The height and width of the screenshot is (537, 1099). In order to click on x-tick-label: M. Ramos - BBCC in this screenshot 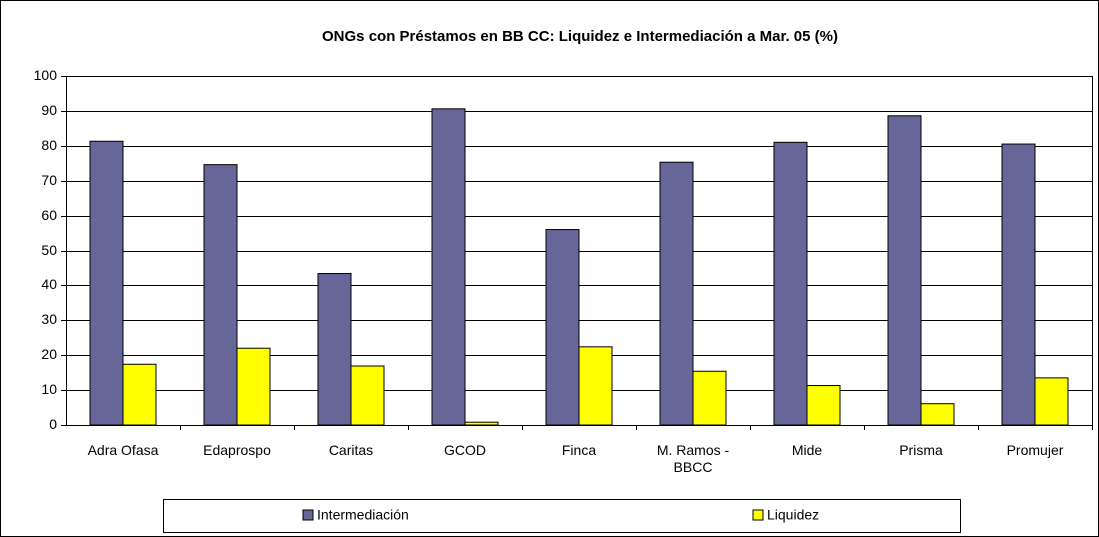, I will do `click(693, 458)`.